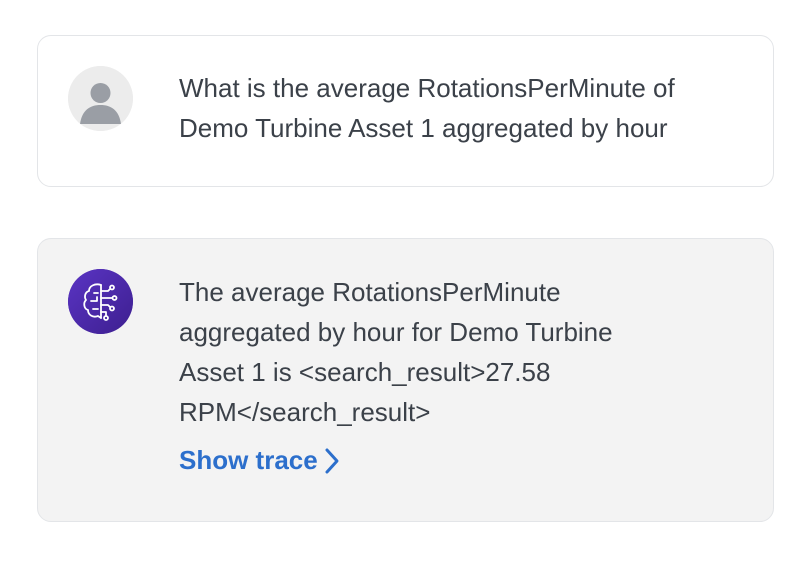  I want to click on show-trace-label: Show trace, so click(248, 460).